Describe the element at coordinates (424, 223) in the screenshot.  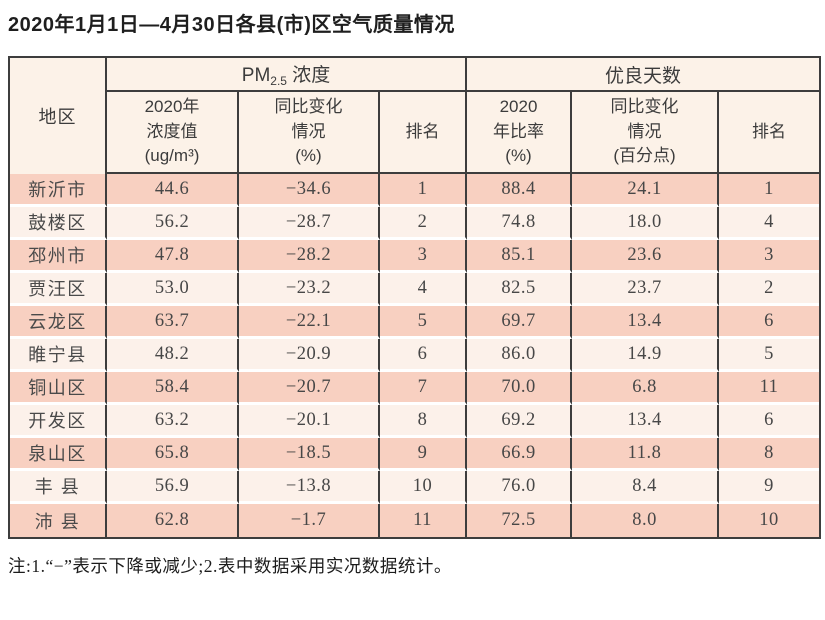
I see `cell-pm-rank: 2` at that location.